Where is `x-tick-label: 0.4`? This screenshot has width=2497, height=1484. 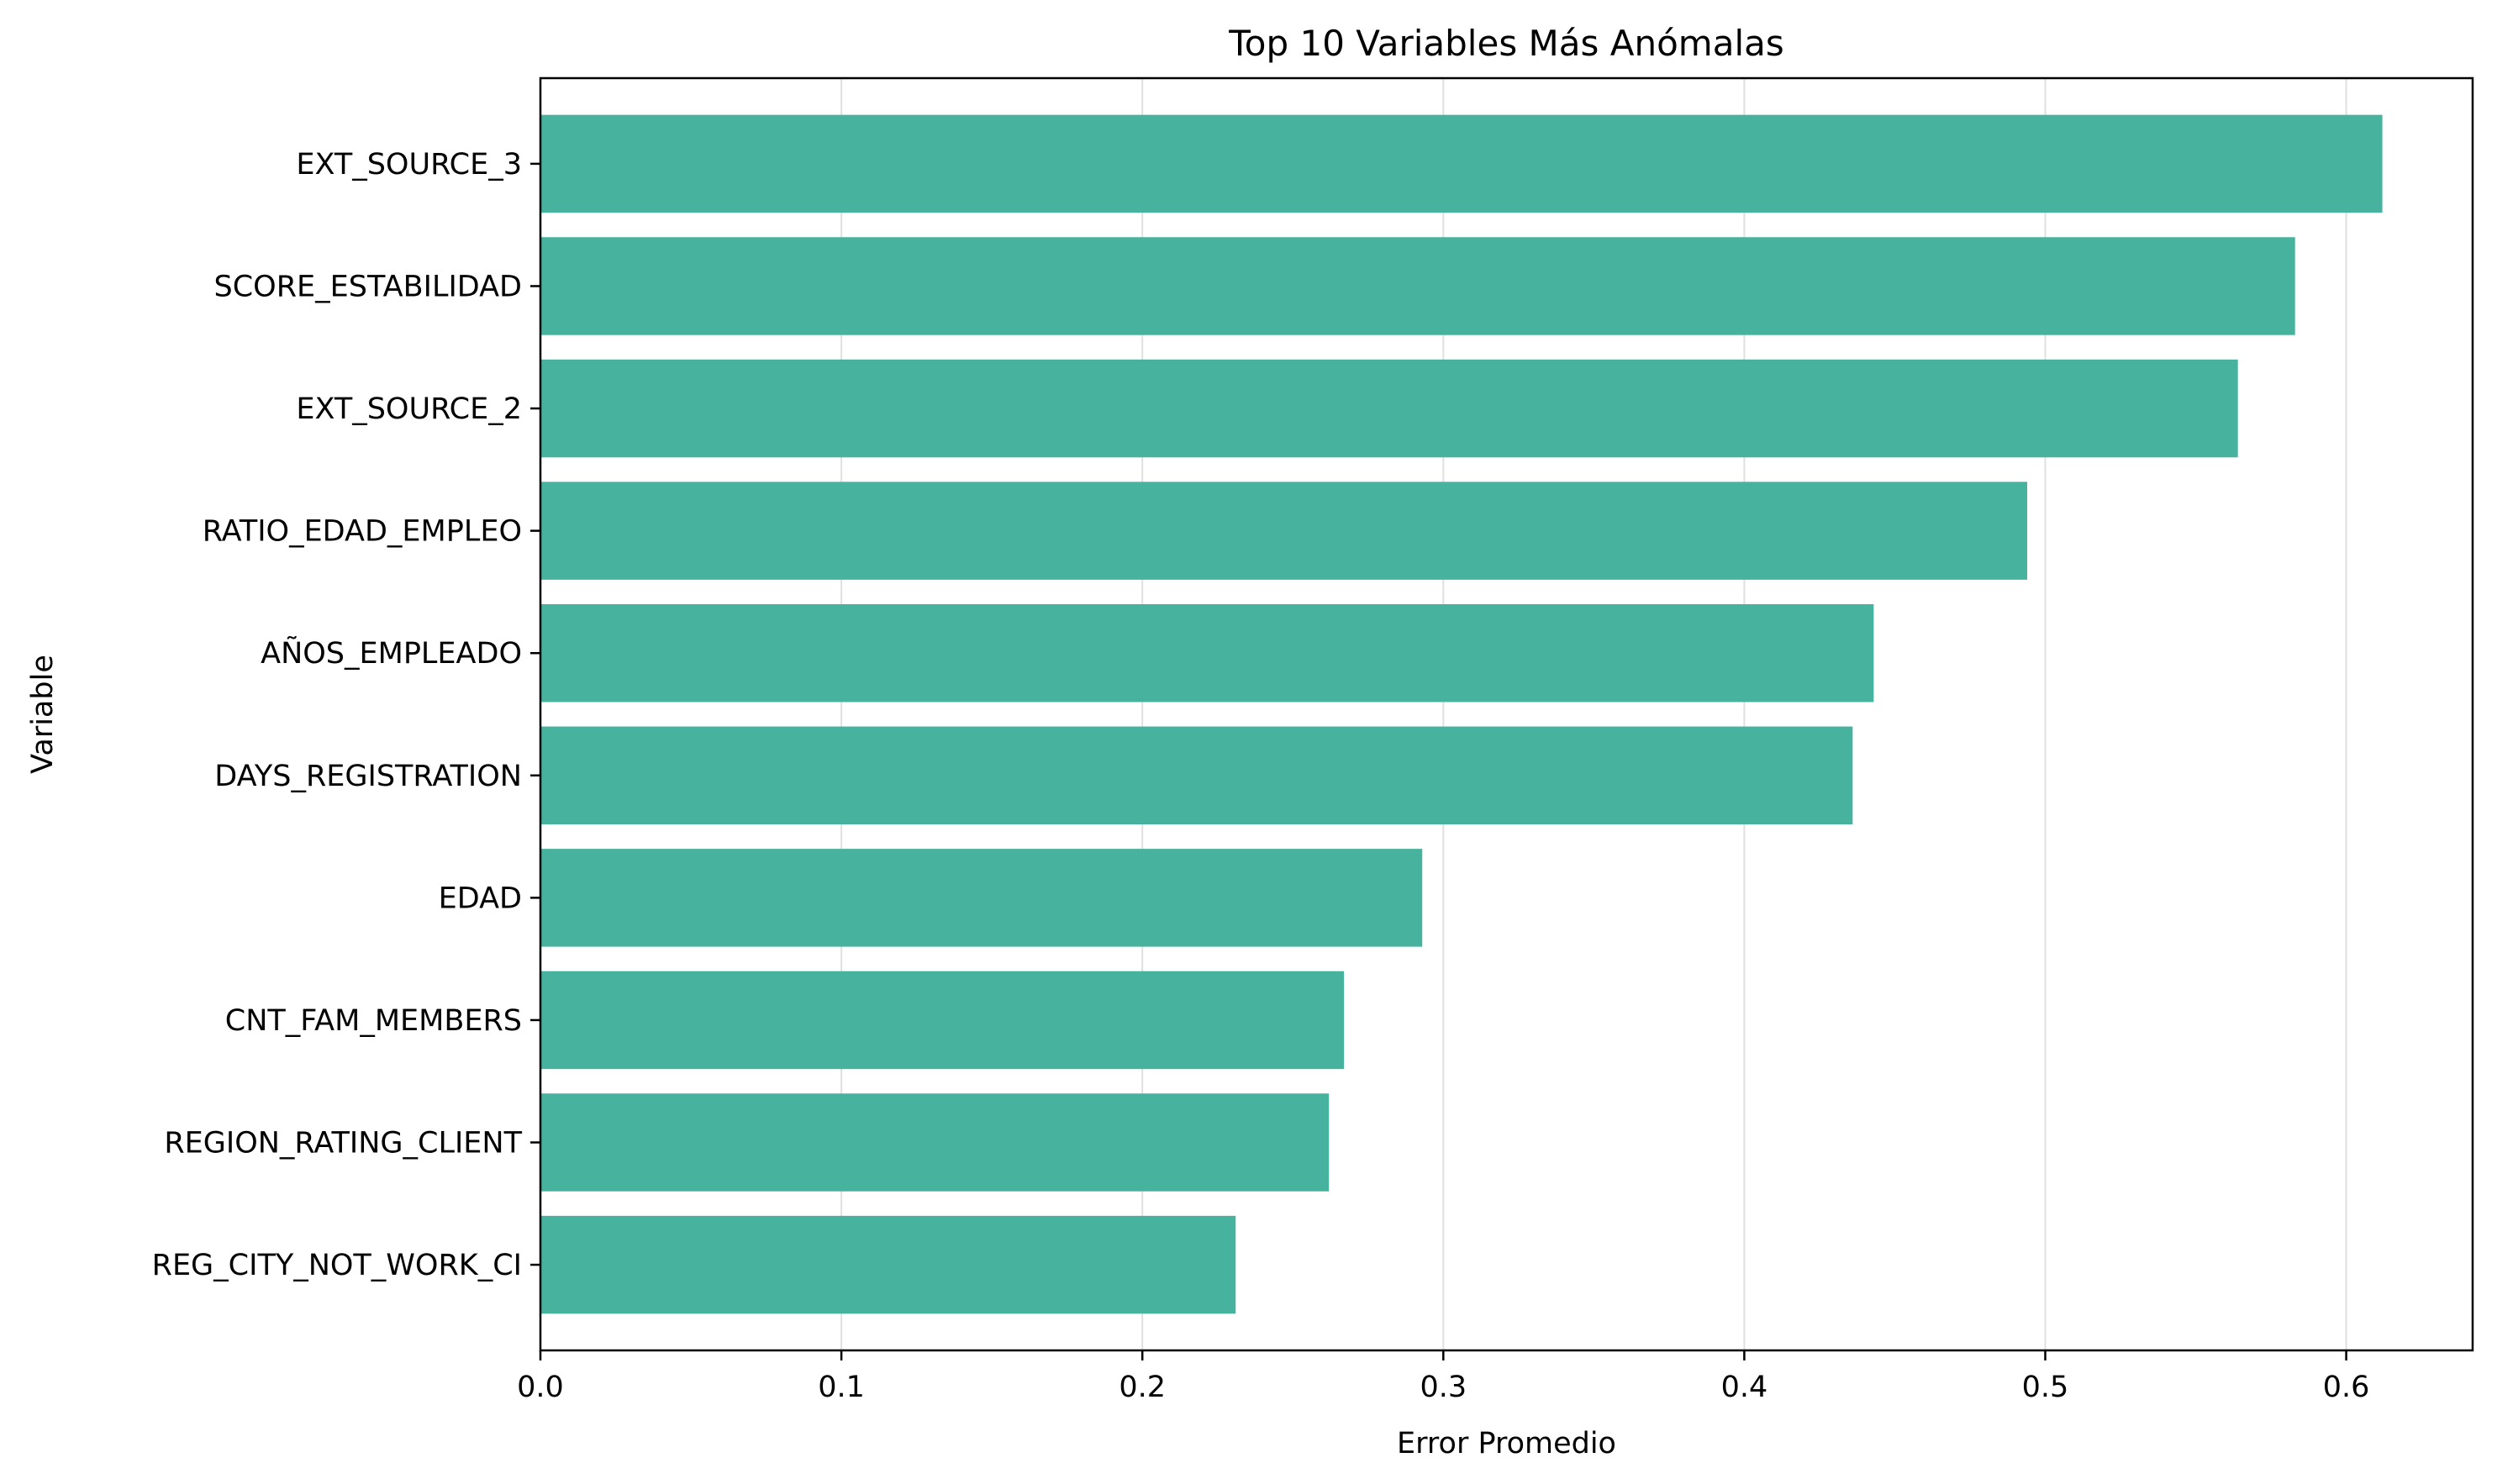 x-tick-label: 0.4 is located at coordinates (1745, 1387).